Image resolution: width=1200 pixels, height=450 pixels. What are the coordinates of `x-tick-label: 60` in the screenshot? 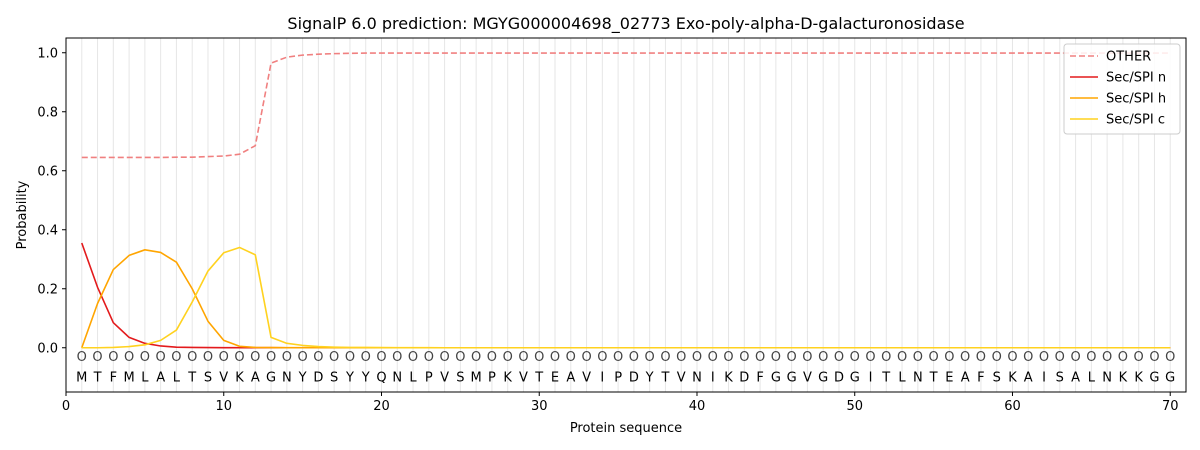 It's located at (1012, 406).